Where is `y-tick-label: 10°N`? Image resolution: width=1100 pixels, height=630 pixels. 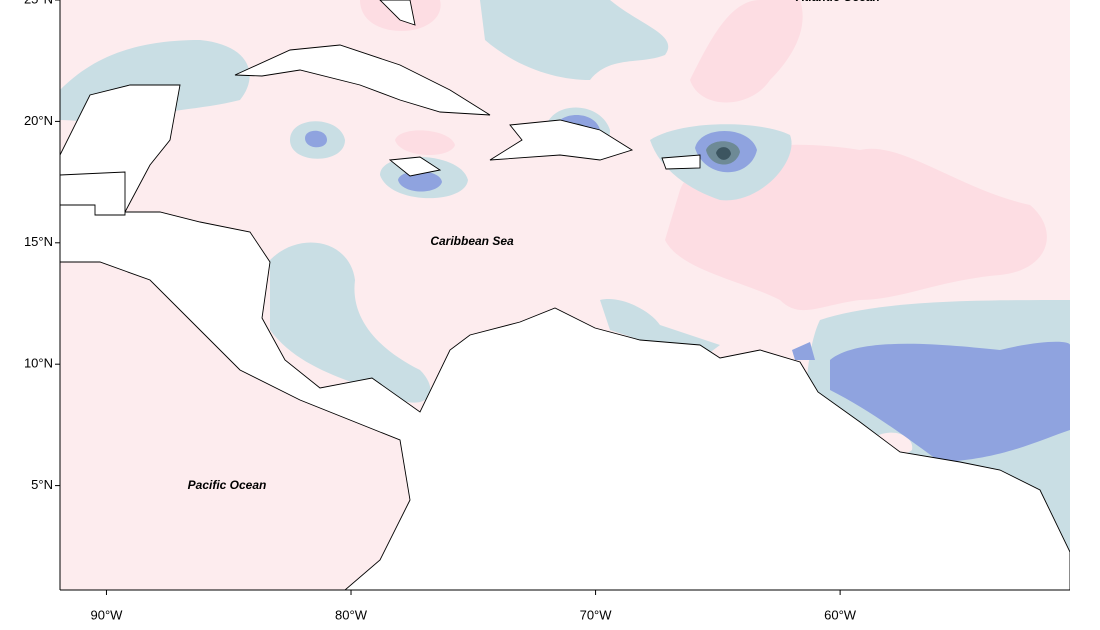
y-tick-label: 10°N is located at coordinates (38, 363).